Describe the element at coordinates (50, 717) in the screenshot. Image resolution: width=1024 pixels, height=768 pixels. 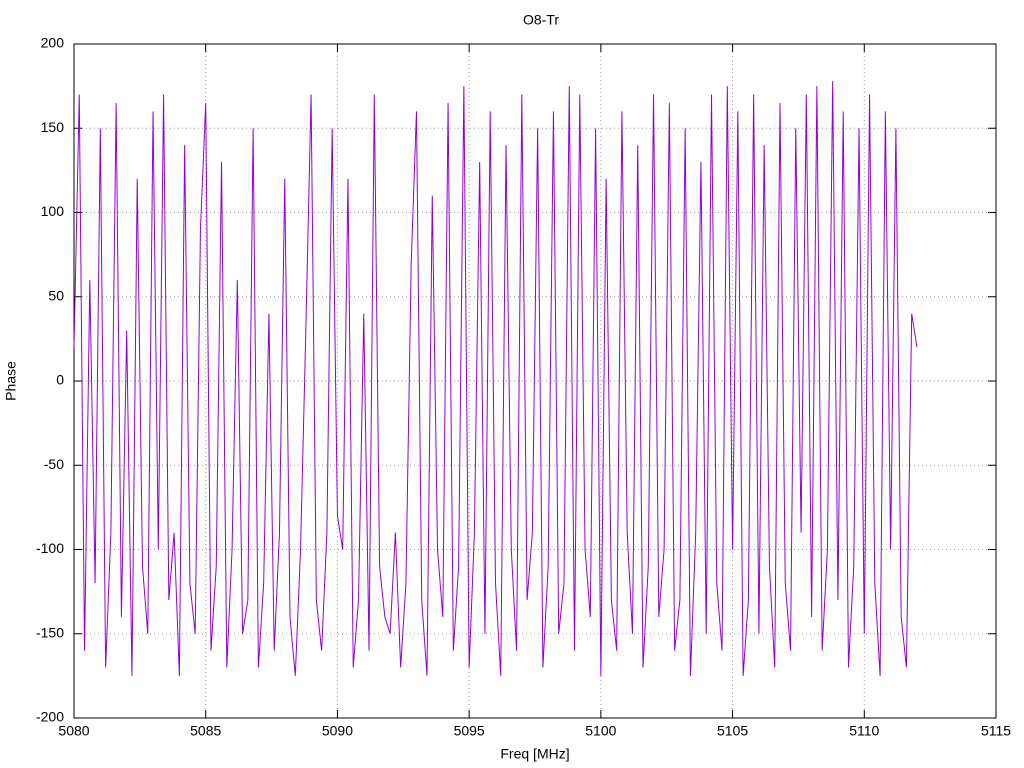
I see `y-tick-label: -200` at that location.